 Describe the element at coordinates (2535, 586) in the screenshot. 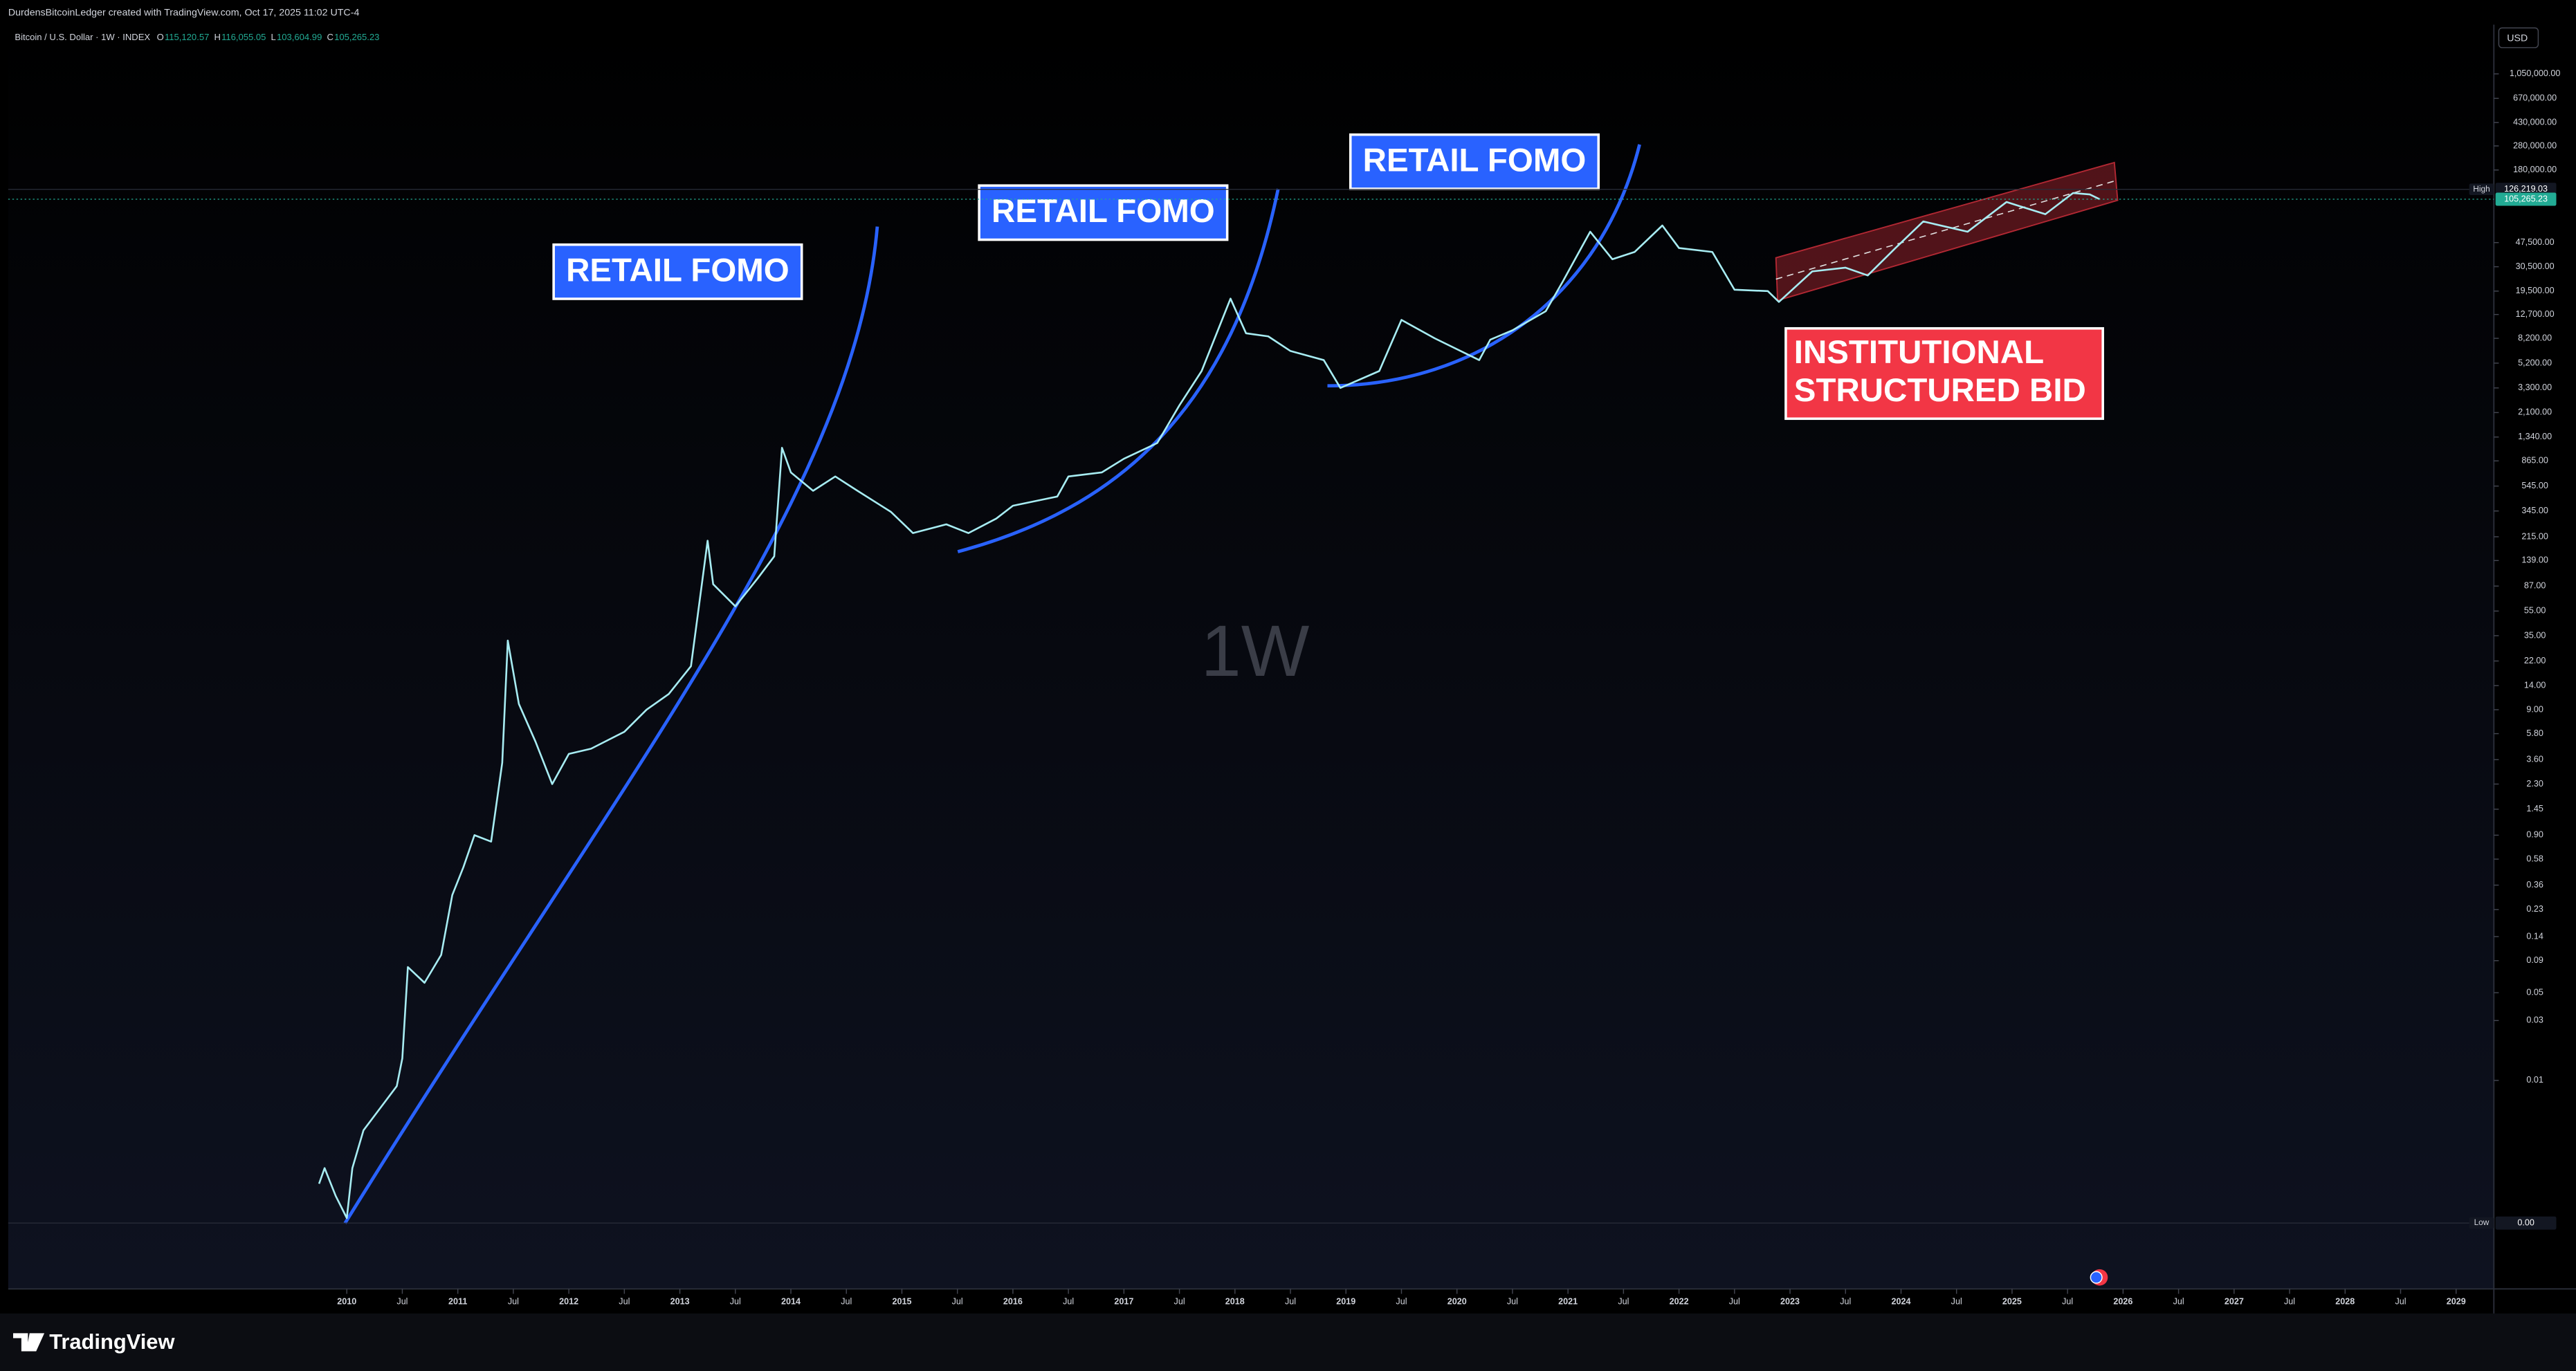

I see `y-tick-label: 87.00` at that location.